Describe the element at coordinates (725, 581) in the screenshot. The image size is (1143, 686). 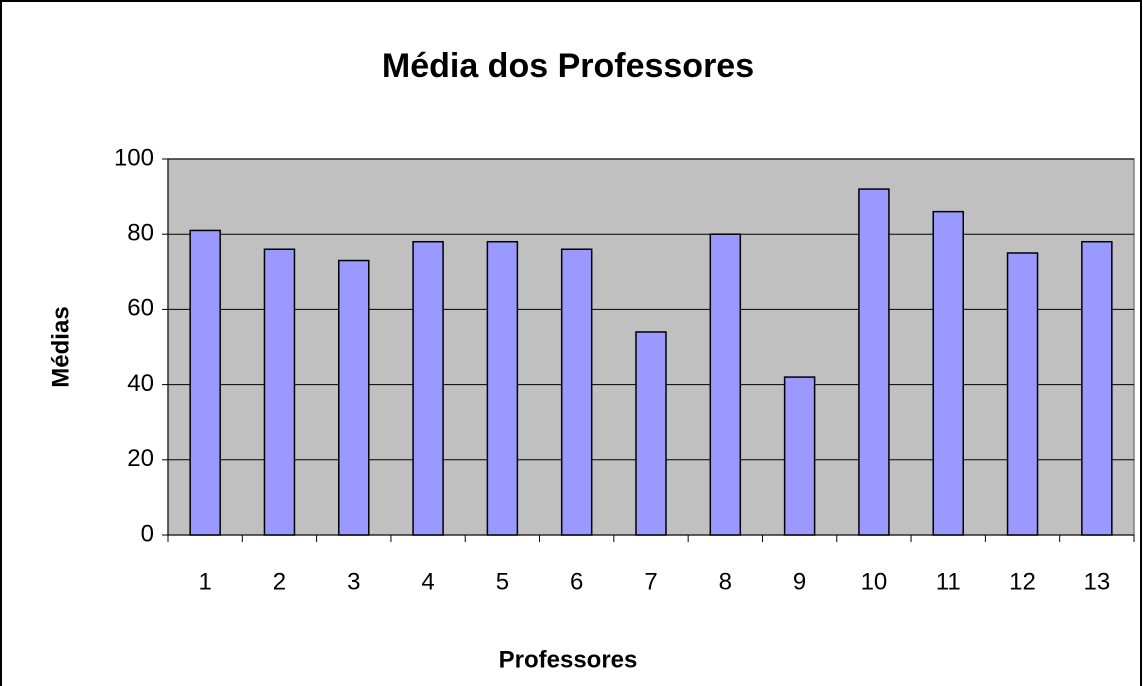
I see `x-tick-label: 8` at that location.